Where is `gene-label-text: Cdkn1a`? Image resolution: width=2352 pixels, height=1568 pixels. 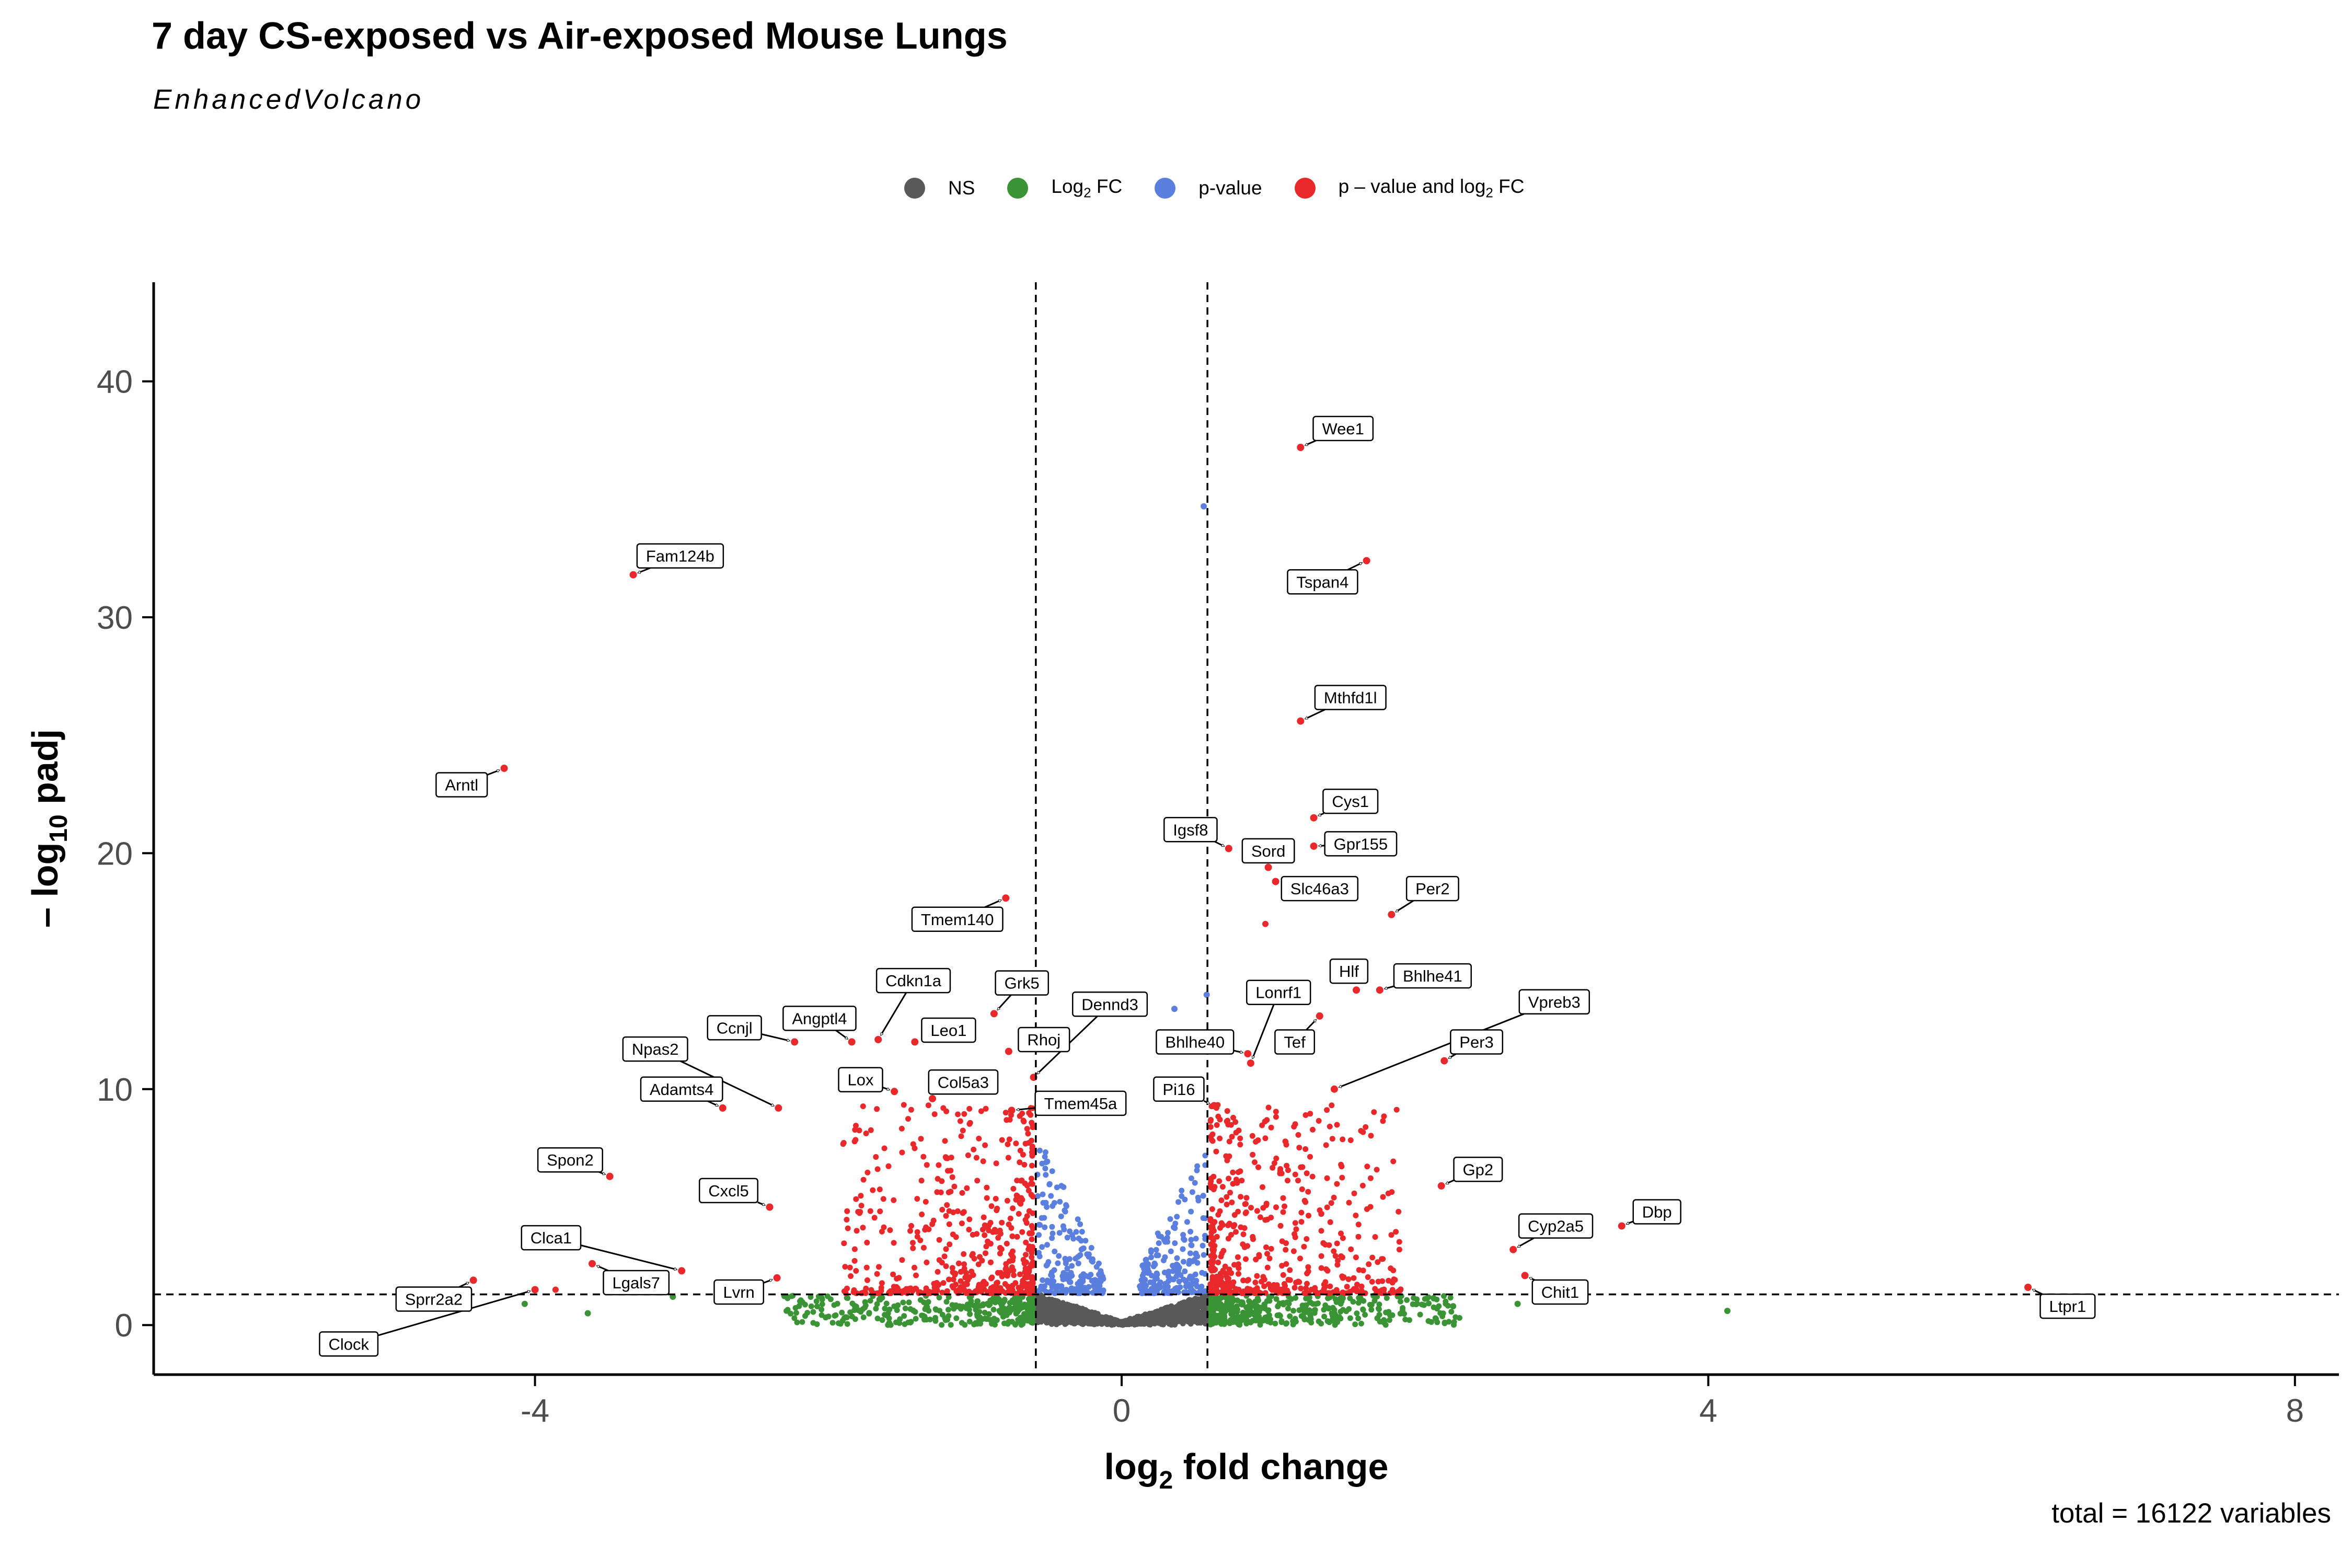 gene-label-text: Cdkn1a is located at coordinates (913, 981).